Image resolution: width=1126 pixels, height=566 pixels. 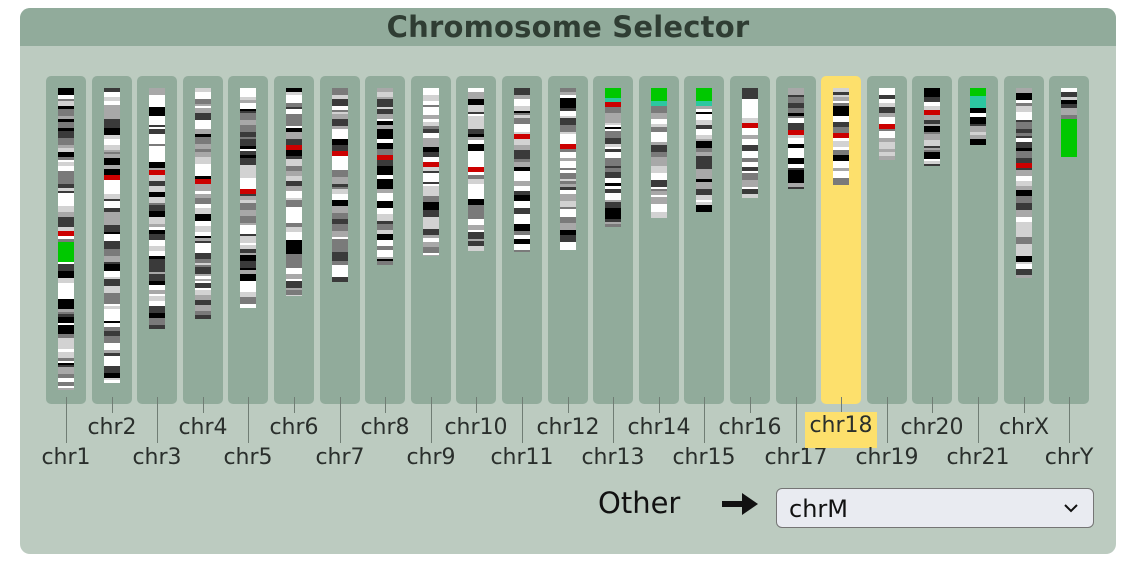 What do you see at coordinates (704, 457) in the screenshot?
I see `chromosome-label-chr15: chr15` at bounding box center [704, 457].